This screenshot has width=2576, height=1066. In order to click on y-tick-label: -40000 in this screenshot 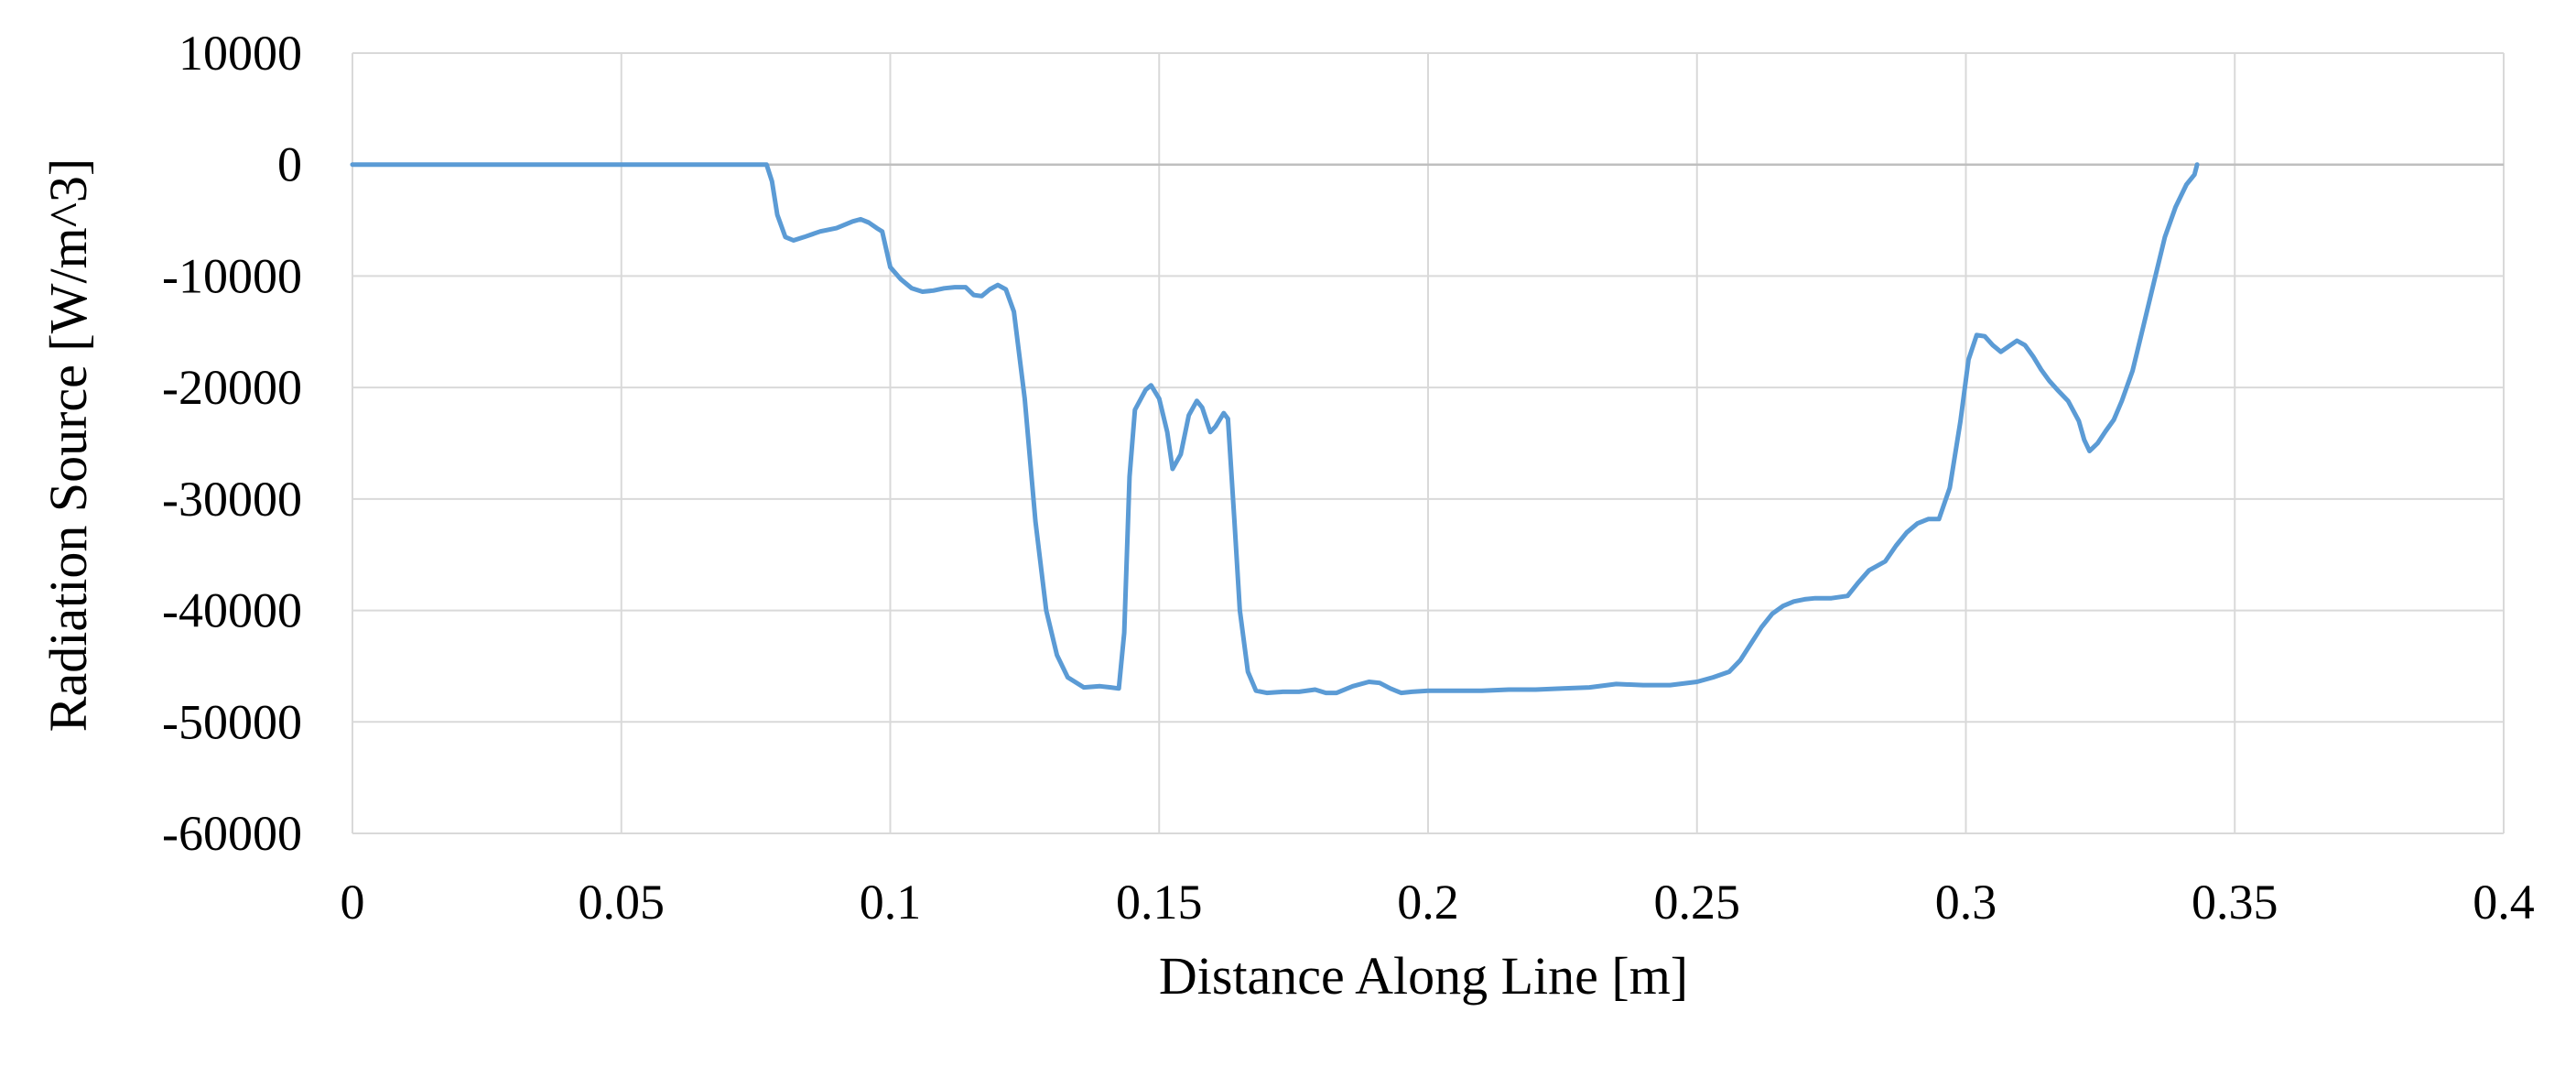, I will do `click(232, 610)`.